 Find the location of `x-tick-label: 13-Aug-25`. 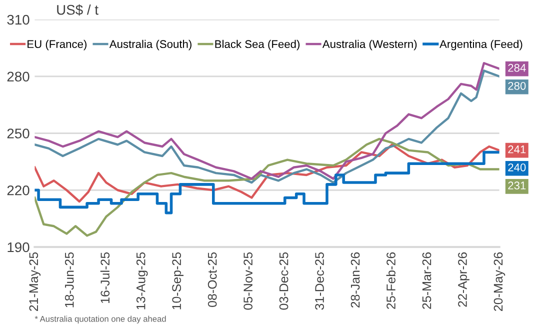

x-tick-label: 13-Aug-25 is located at coordinates (142, 281).